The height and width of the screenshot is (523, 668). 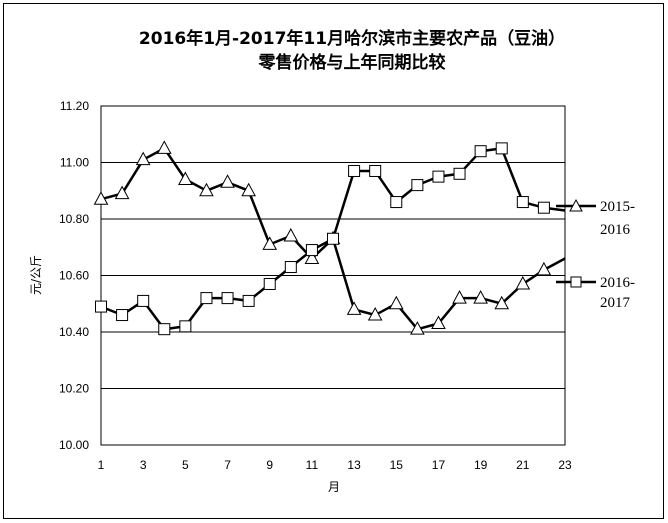 I want to click on x-tick-label: 1, so click(x=101, y=465).